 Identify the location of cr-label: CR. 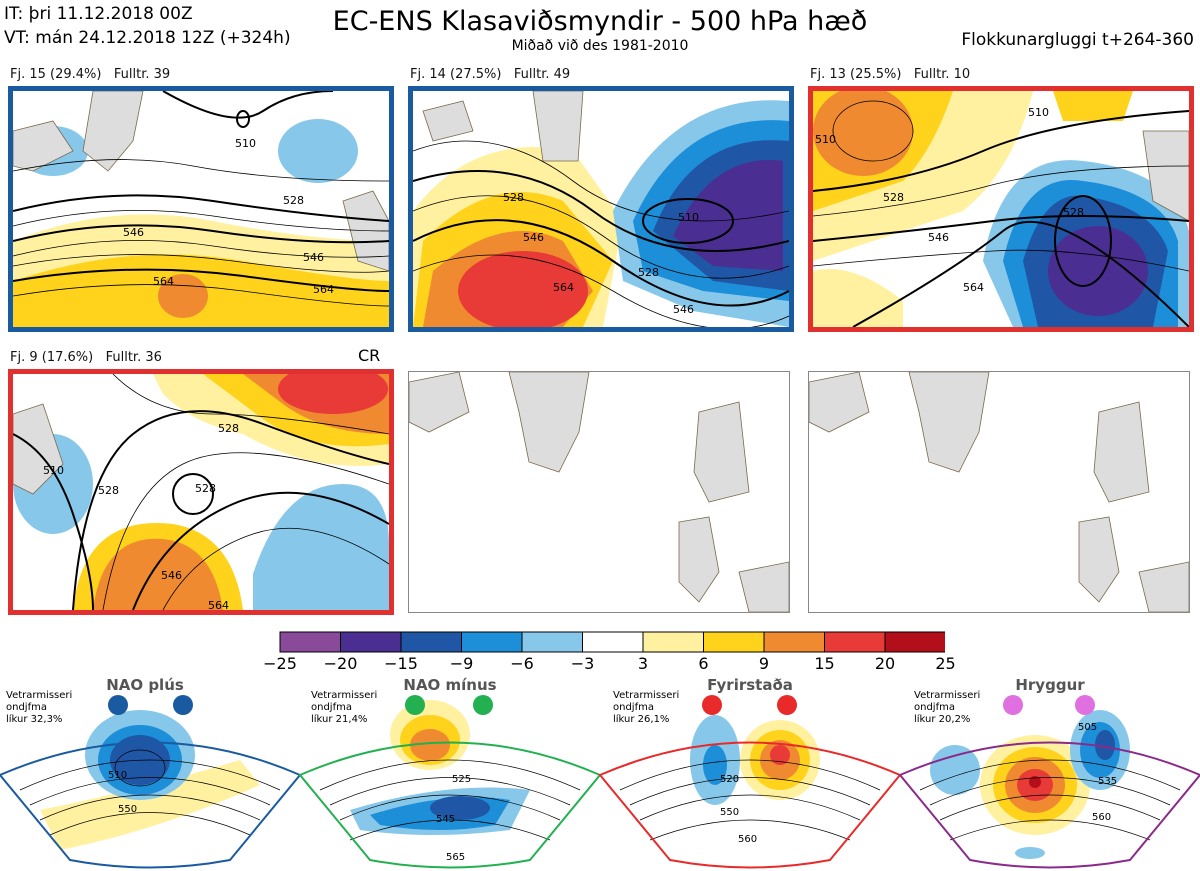
(369, 355).